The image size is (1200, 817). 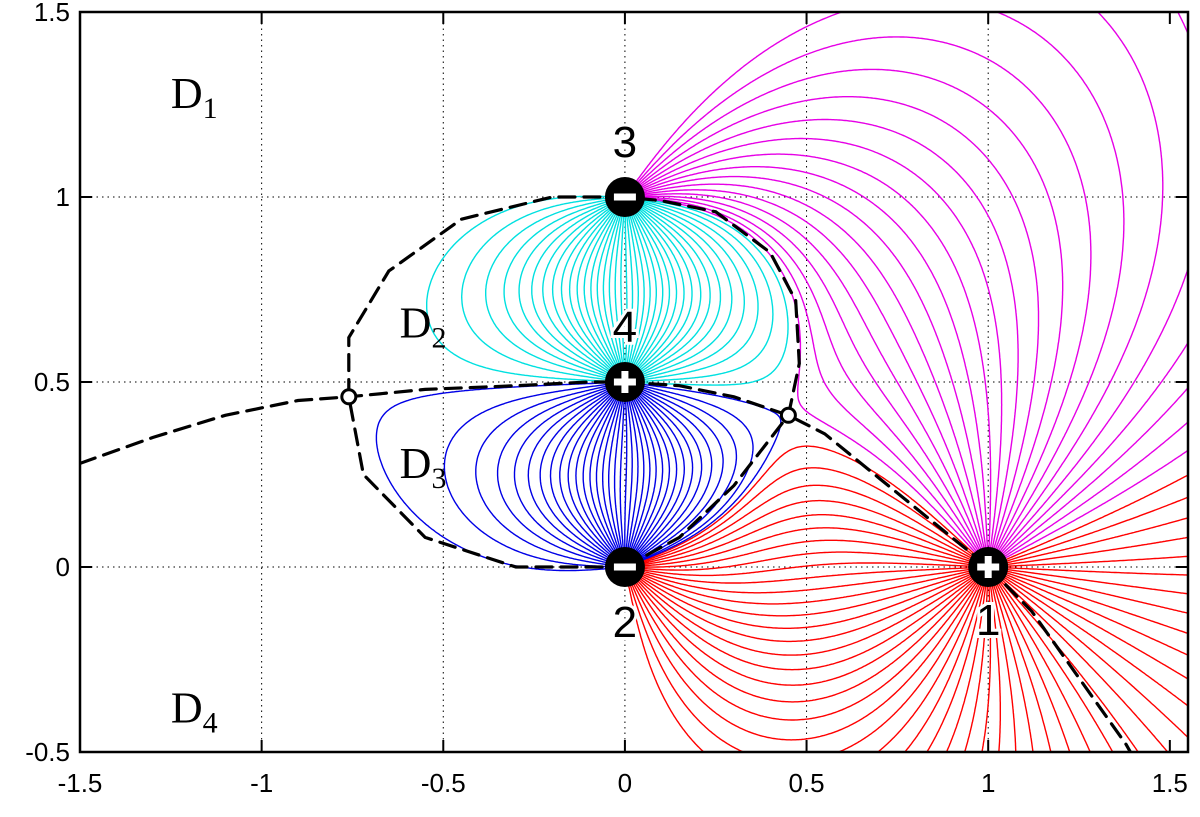 What do you see at coordinates (1170, 783) in the screenshot?
I see `x-tick-label: 1.5` at bounding box center [1170, 783].